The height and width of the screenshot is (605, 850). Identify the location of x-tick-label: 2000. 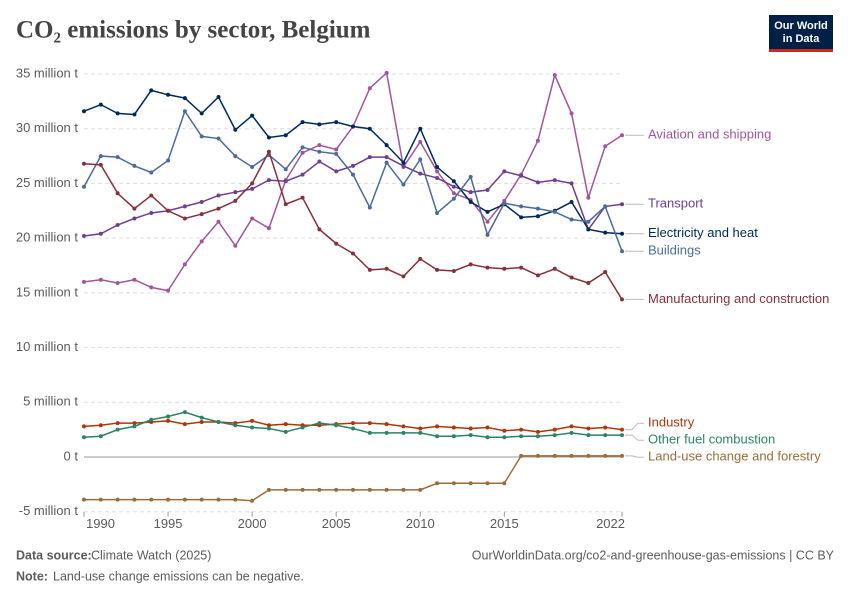
(252, 523).